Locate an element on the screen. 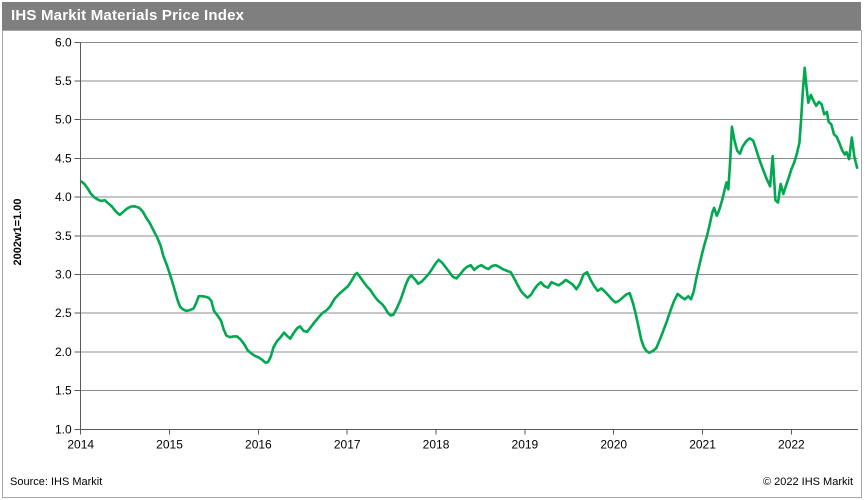 The height and width of the screenshot is (500, 865). chart-title-bar: IHS Markit Materials Price Index is located at coordinates (431, 16).